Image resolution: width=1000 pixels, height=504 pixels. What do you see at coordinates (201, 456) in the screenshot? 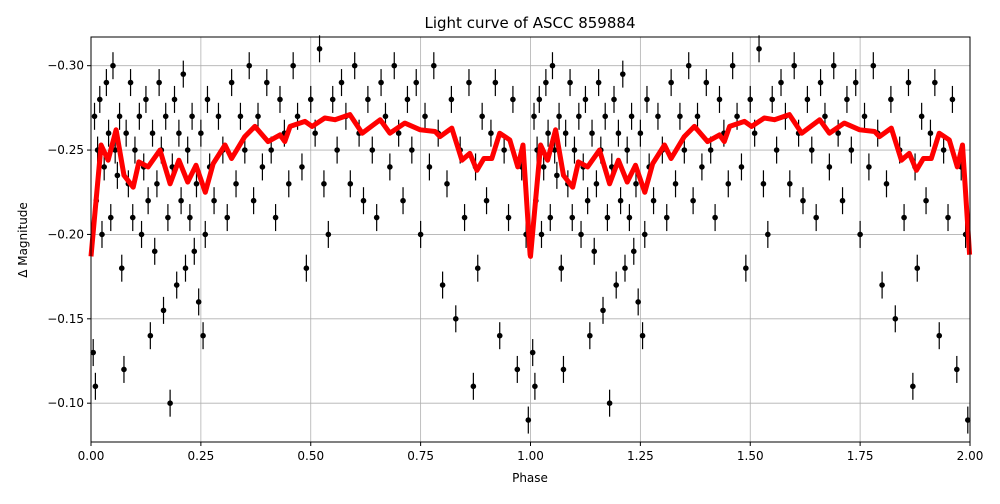
I see `x-tick-label: 0.25` at bounding box center [201, 456].